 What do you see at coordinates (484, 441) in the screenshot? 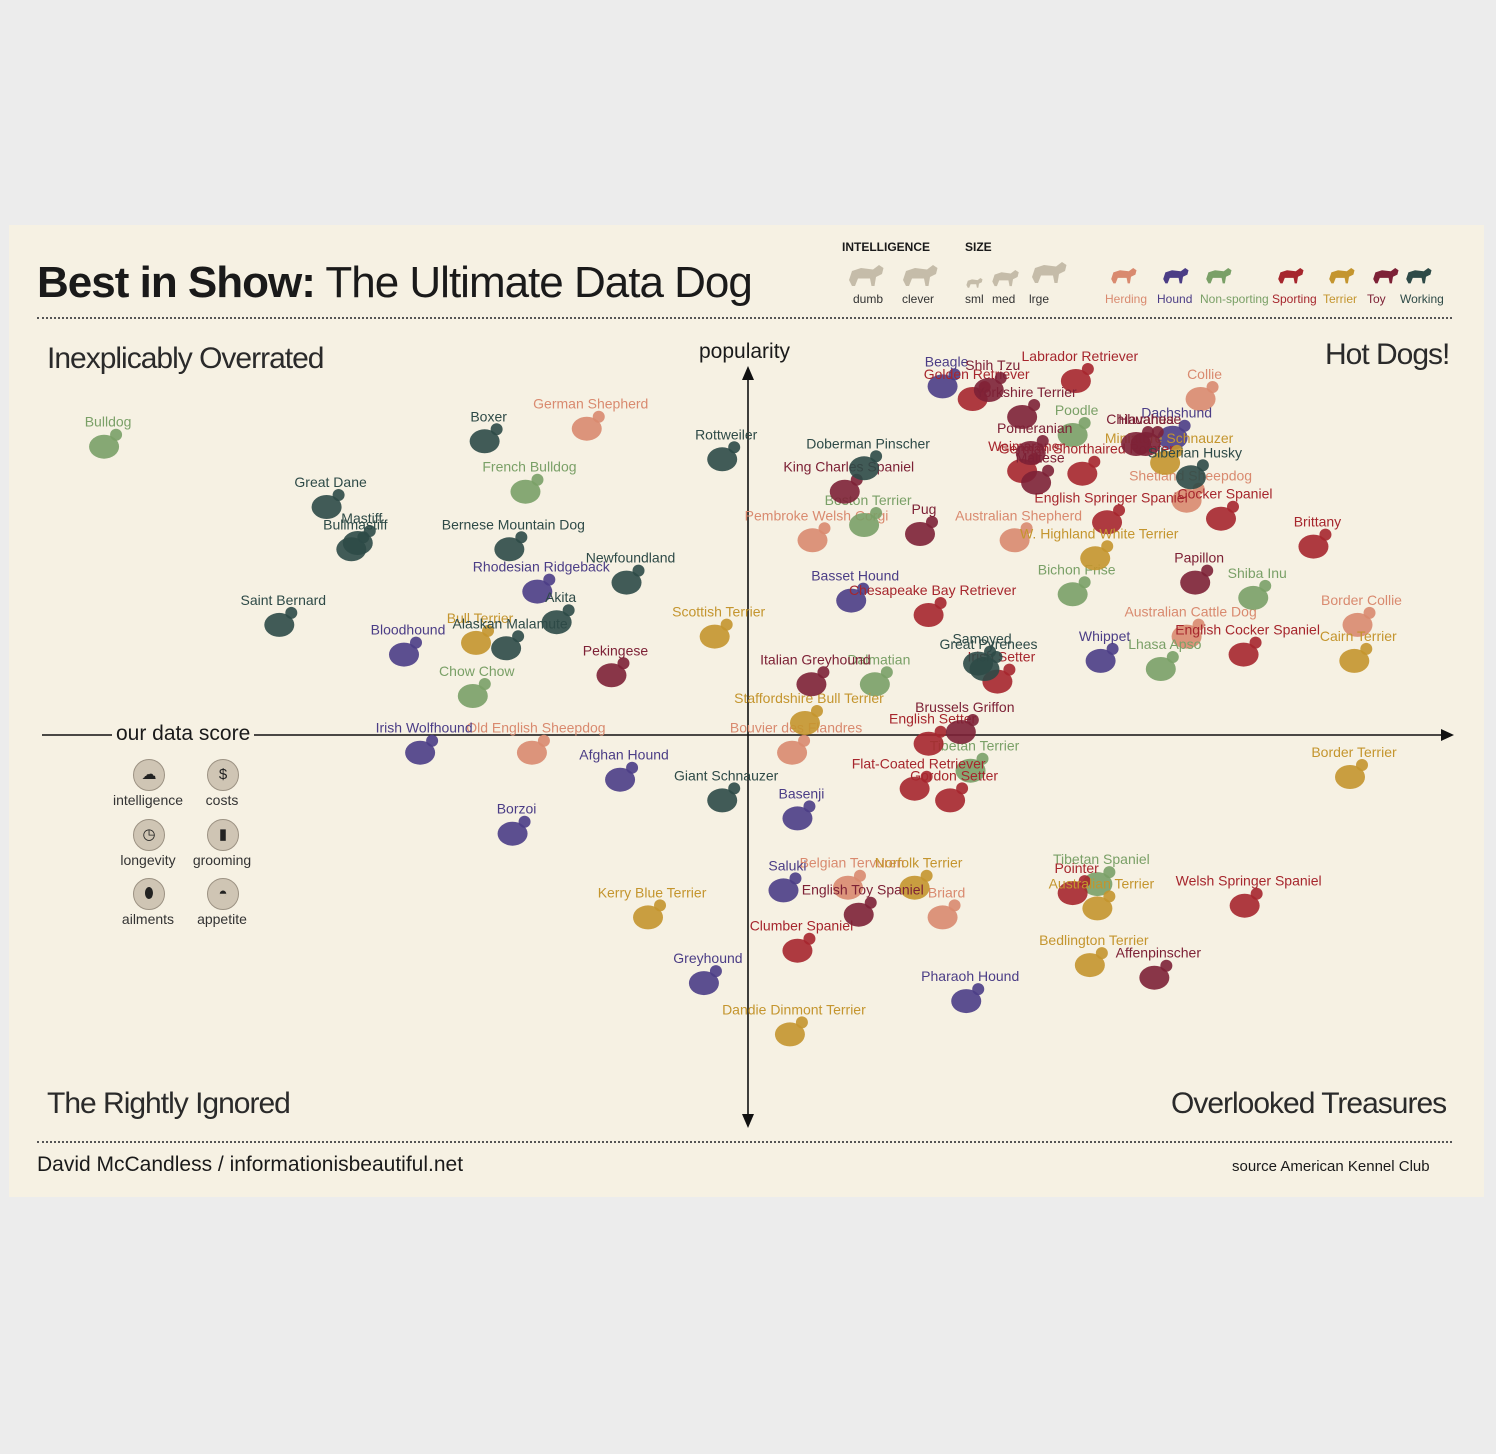
I see `point-boxer` at bounding box center [484, 441].